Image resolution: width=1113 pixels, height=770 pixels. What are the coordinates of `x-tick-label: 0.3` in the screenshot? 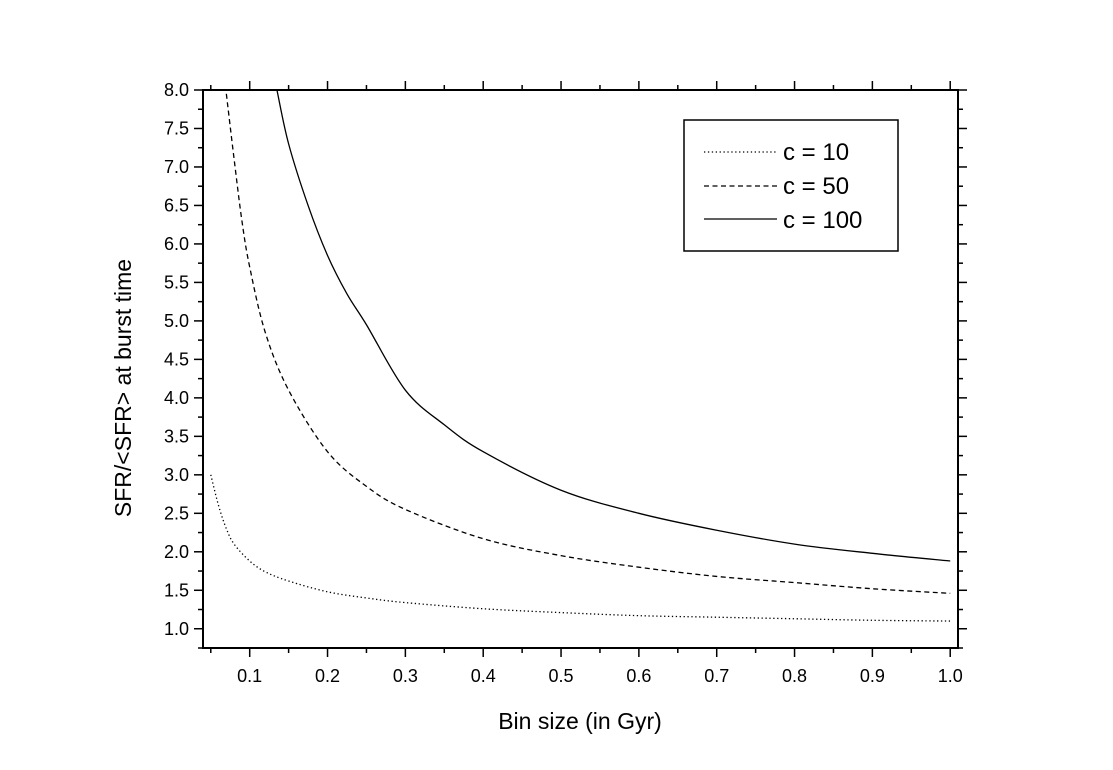 It's located at (405, 676).